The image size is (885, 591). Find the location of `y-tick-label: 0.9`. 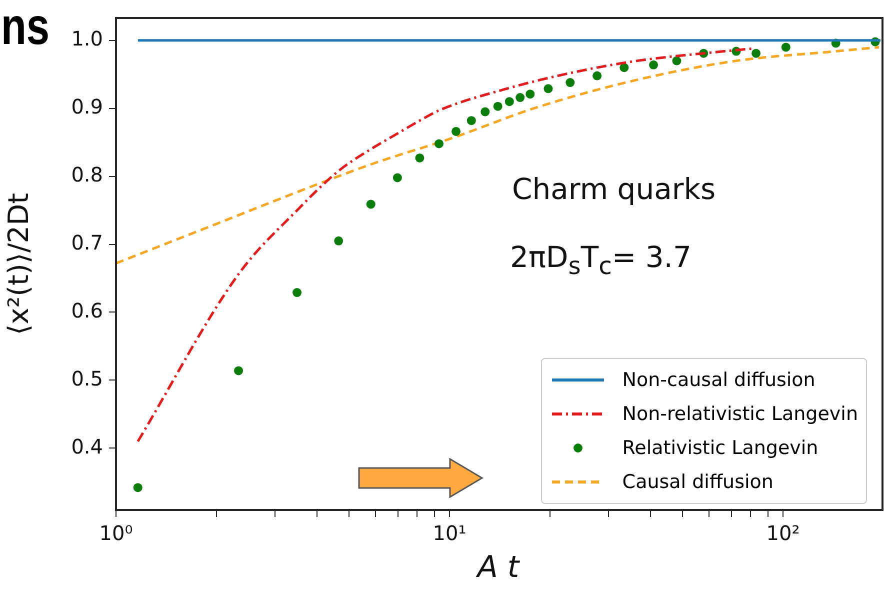

y-tick-label: 0.9 is located at coordinates (87, 106).